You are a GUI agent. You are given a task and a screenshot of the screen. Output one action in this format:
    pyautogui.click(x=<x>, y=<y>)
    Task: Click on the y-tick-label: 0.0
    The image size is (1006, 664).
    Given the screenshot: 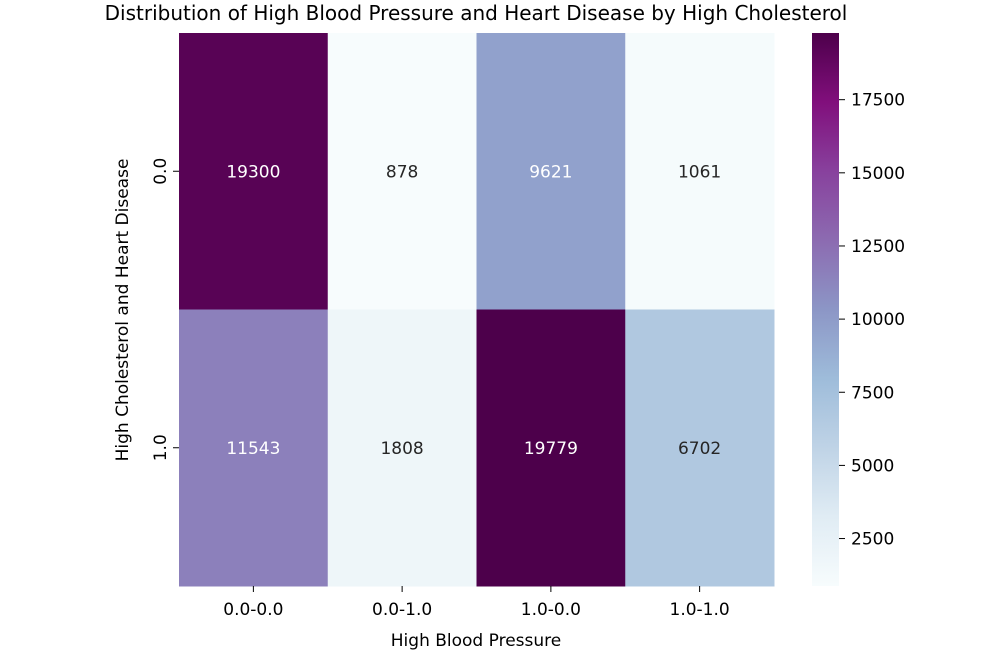 What is the action you would take?
    pyautogui.click(x=161, y=171)
    